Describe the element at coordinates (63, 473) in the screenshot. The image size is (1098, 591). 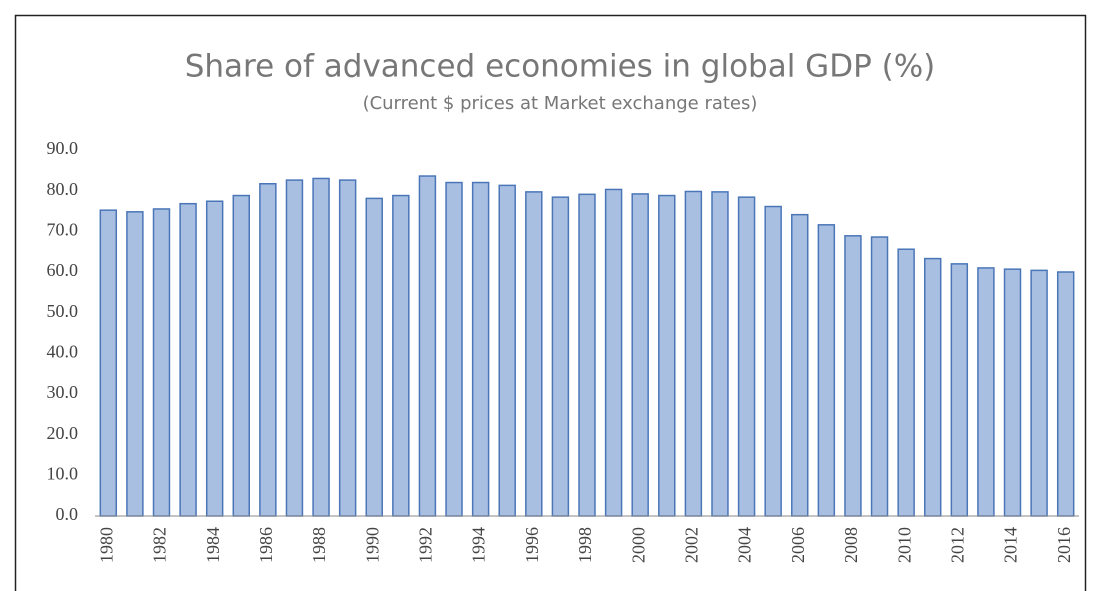
I see `y-tick-label: 10.0` at that location.